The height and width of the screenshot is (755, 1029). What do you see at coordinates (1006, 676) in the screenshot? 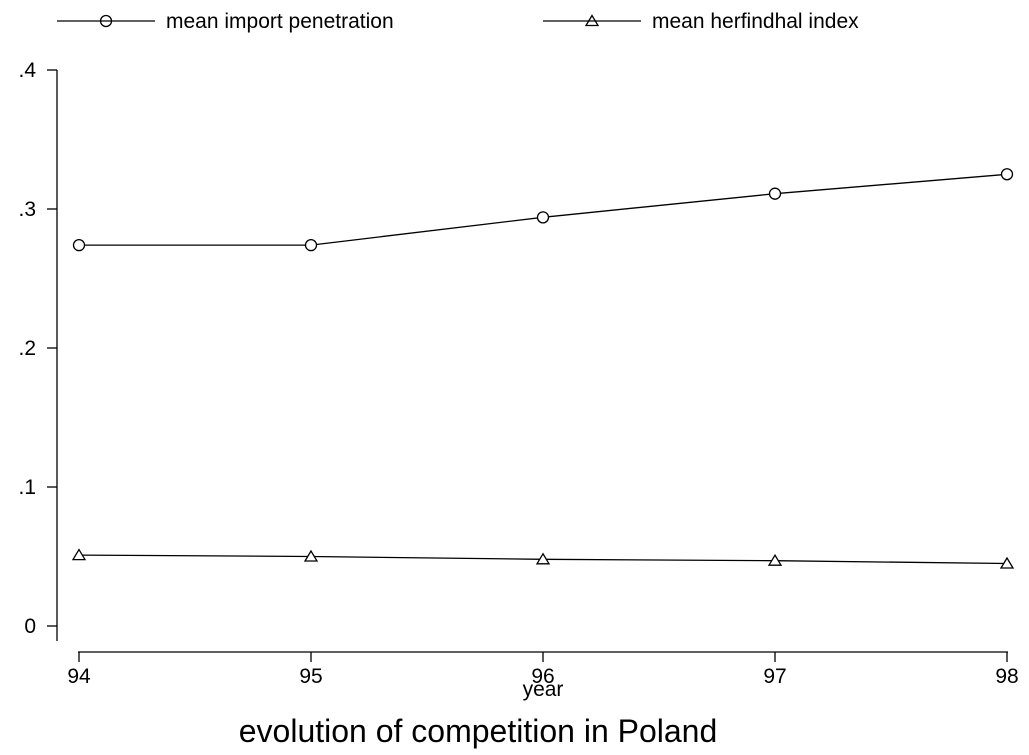
I see `x-tick-label: 98` at bounding box center [1006, 676].